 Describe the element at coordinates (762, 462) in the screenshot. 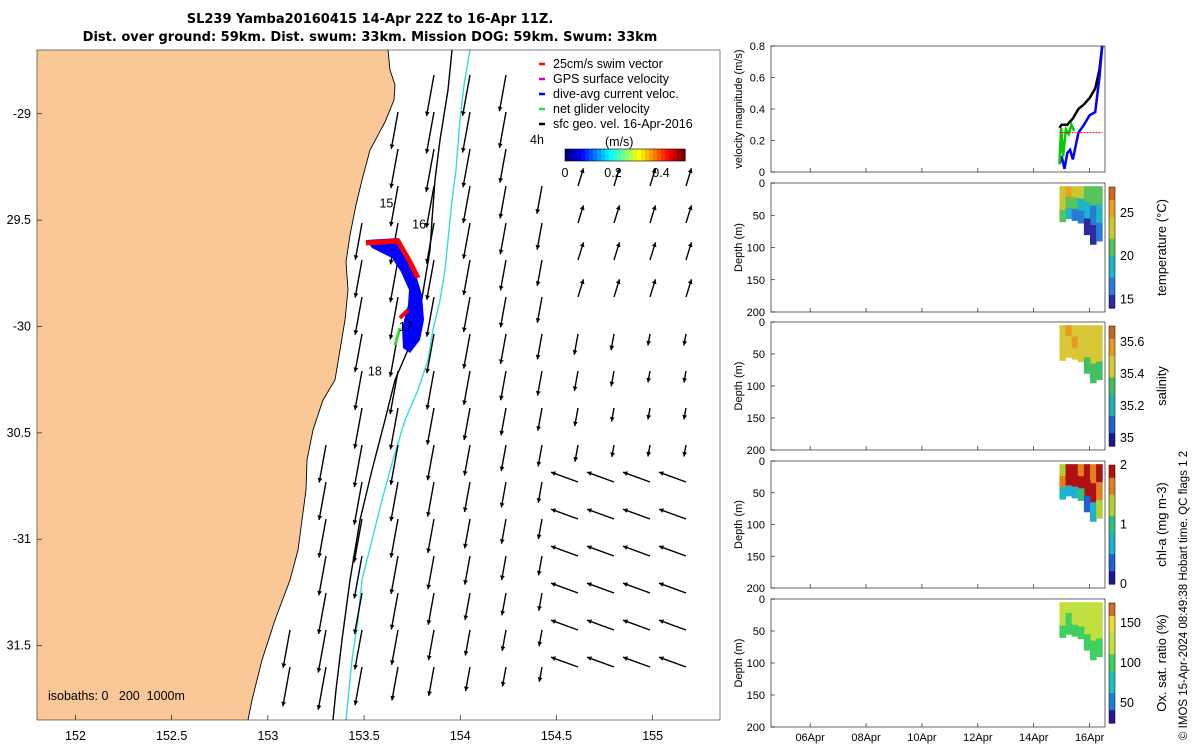

I see `depth-y-tick-label: 0` at that location.